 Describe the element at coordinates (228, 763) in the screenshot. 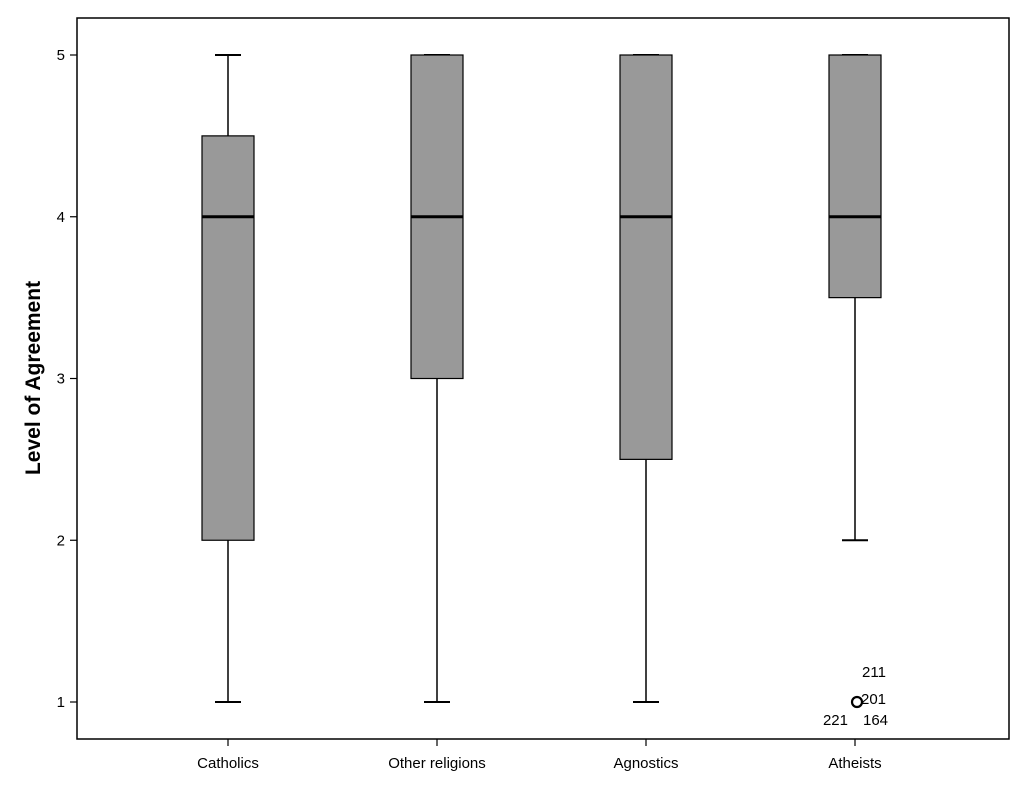

I see `x-tick-label: Catholics` at that location.